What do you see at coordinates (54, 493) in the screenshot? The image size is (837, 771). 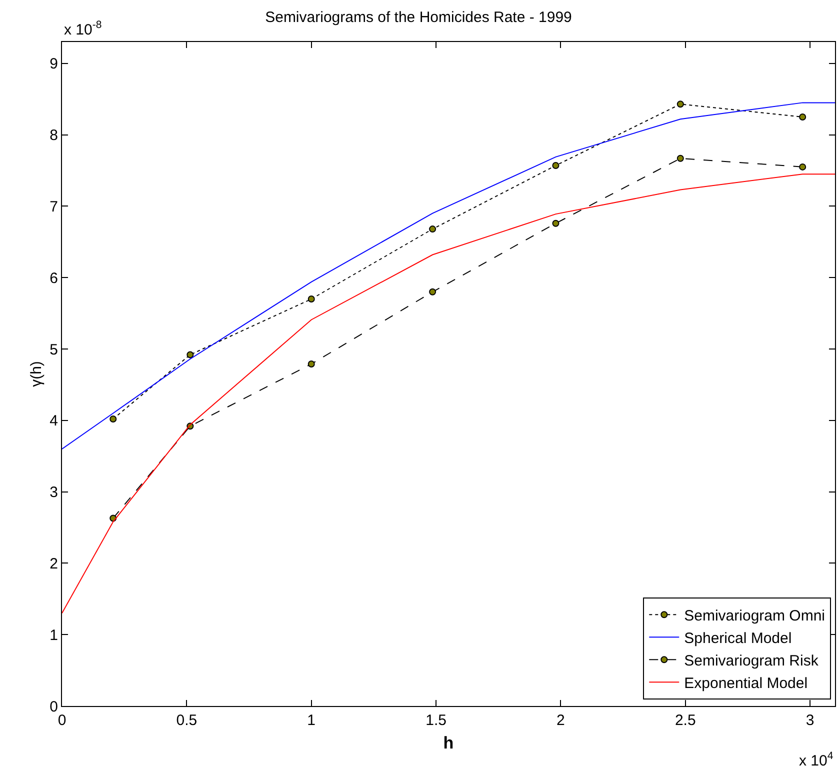 I see `y-tick-label: 3` at bounding box center [54, 493].